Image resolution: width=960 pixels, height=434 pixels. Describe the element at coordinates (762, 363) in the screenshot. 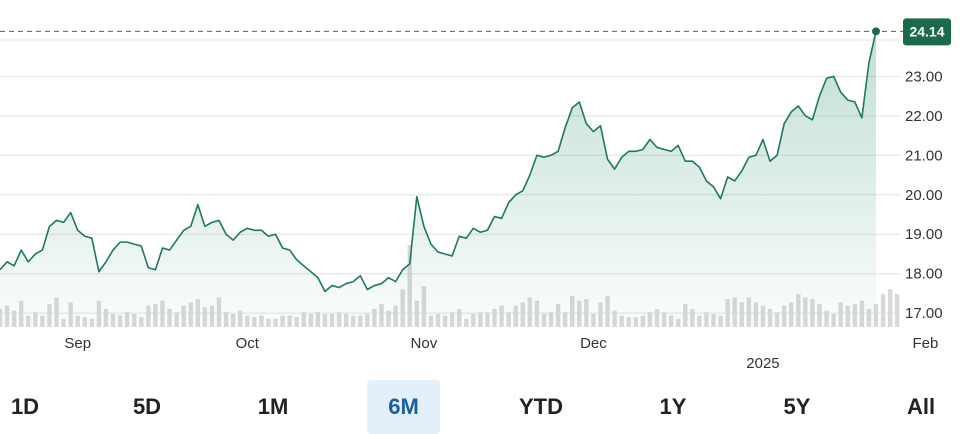

I see `year-label: 2025` at that location.